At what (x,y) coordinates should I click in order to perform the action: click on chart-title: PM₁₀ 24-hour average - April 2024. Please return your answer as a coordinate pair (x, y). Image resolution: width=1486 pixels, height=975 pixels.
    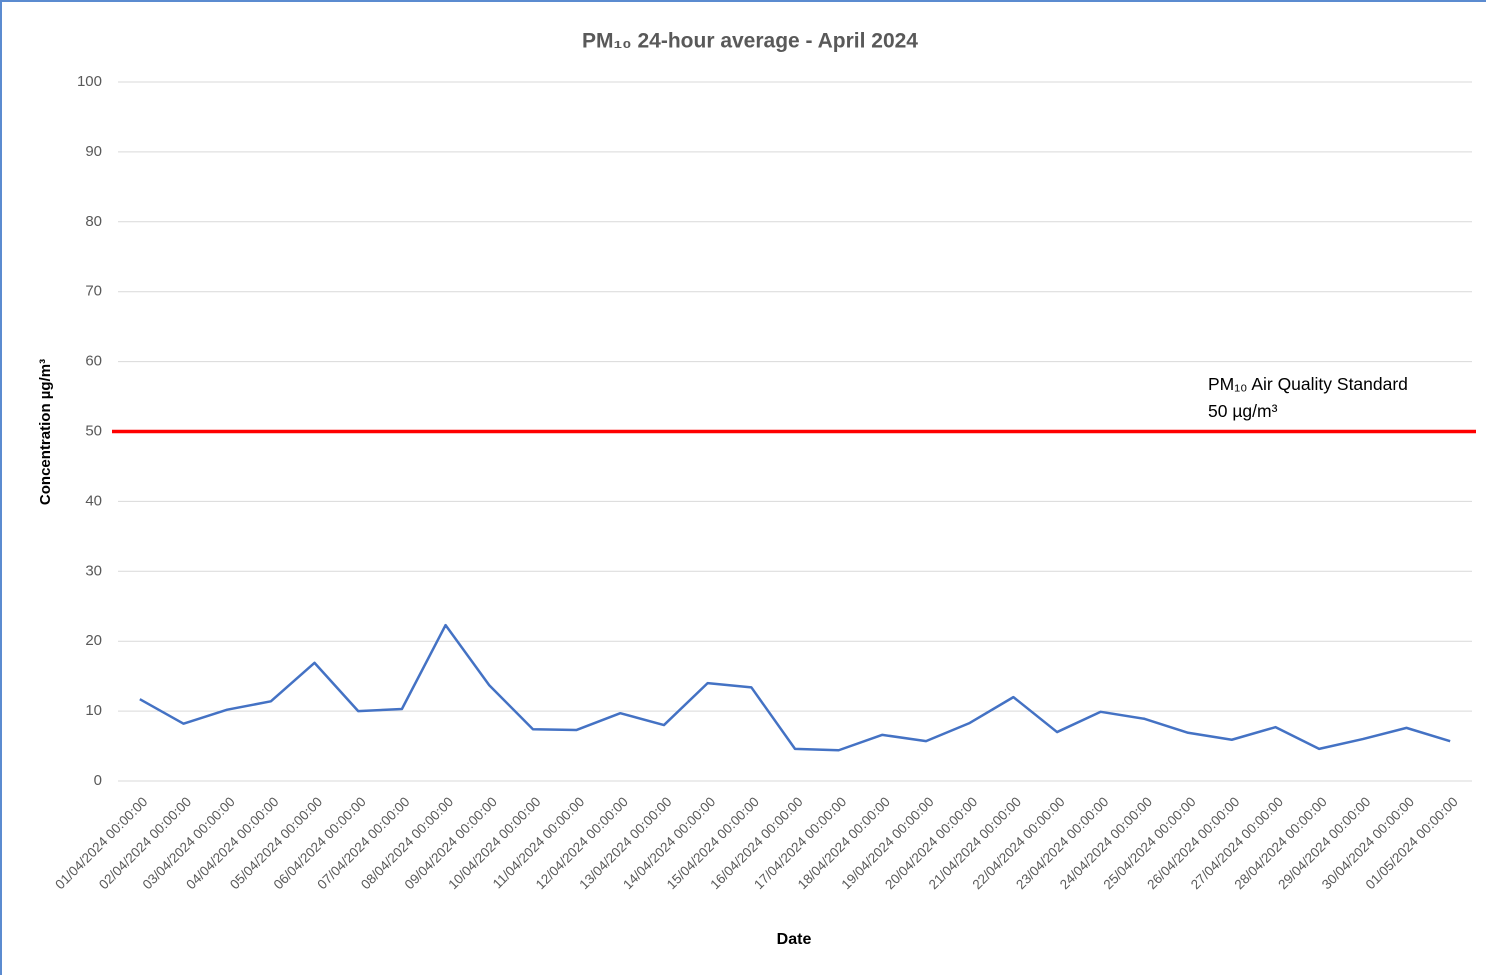
    Looking at the image, I should click on (750, 41).